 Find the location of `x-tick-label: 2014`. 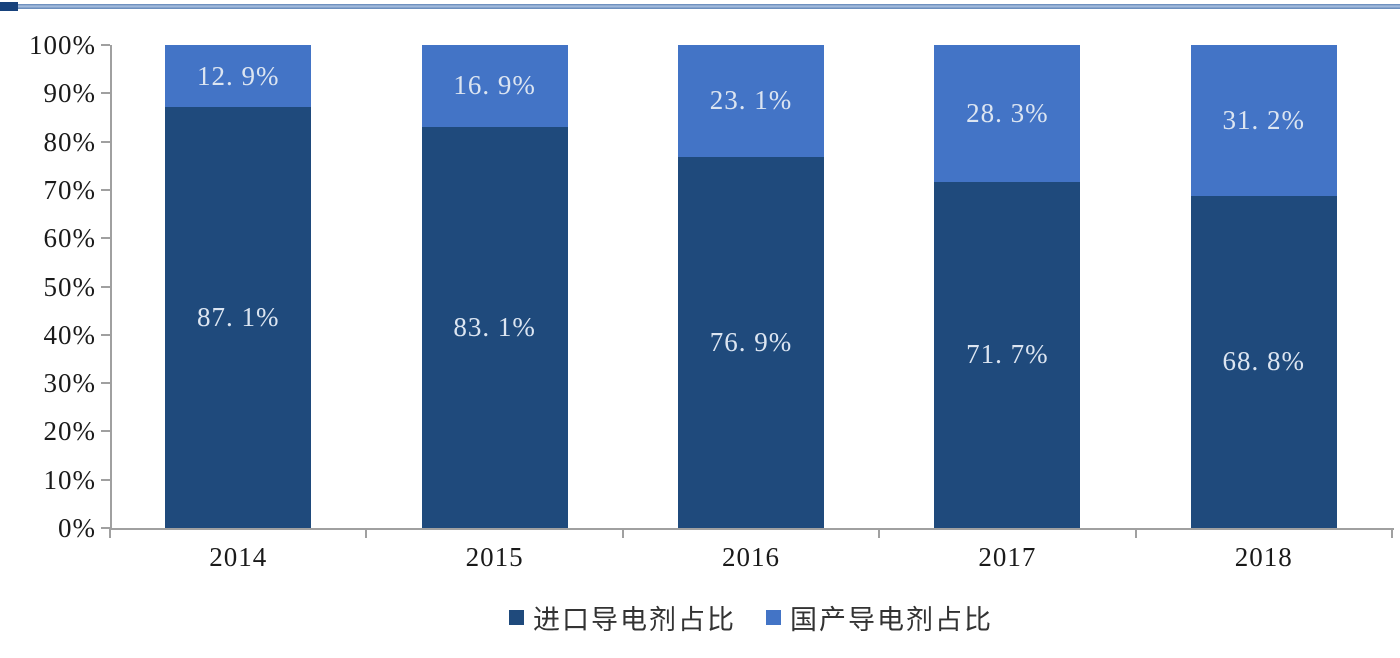

x-tick-label: 2014 is located at coordinates (238, 557).